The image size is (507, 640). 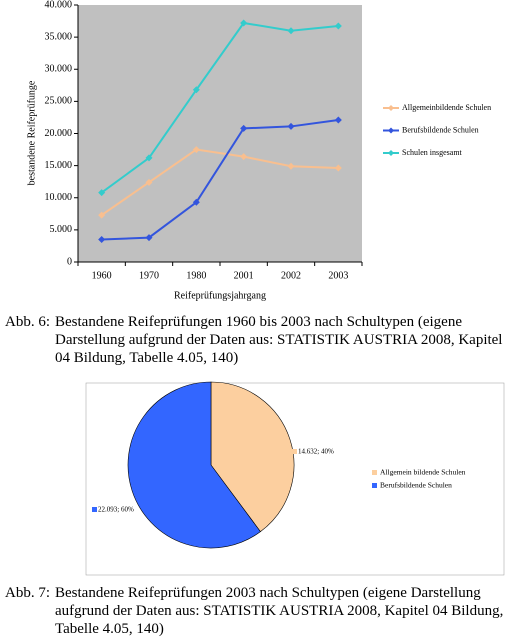 What do you see at coordinates (116, 510) in the screenshot?
I see `data-label: 22.093; 60%` at bounding box center [116, 510].